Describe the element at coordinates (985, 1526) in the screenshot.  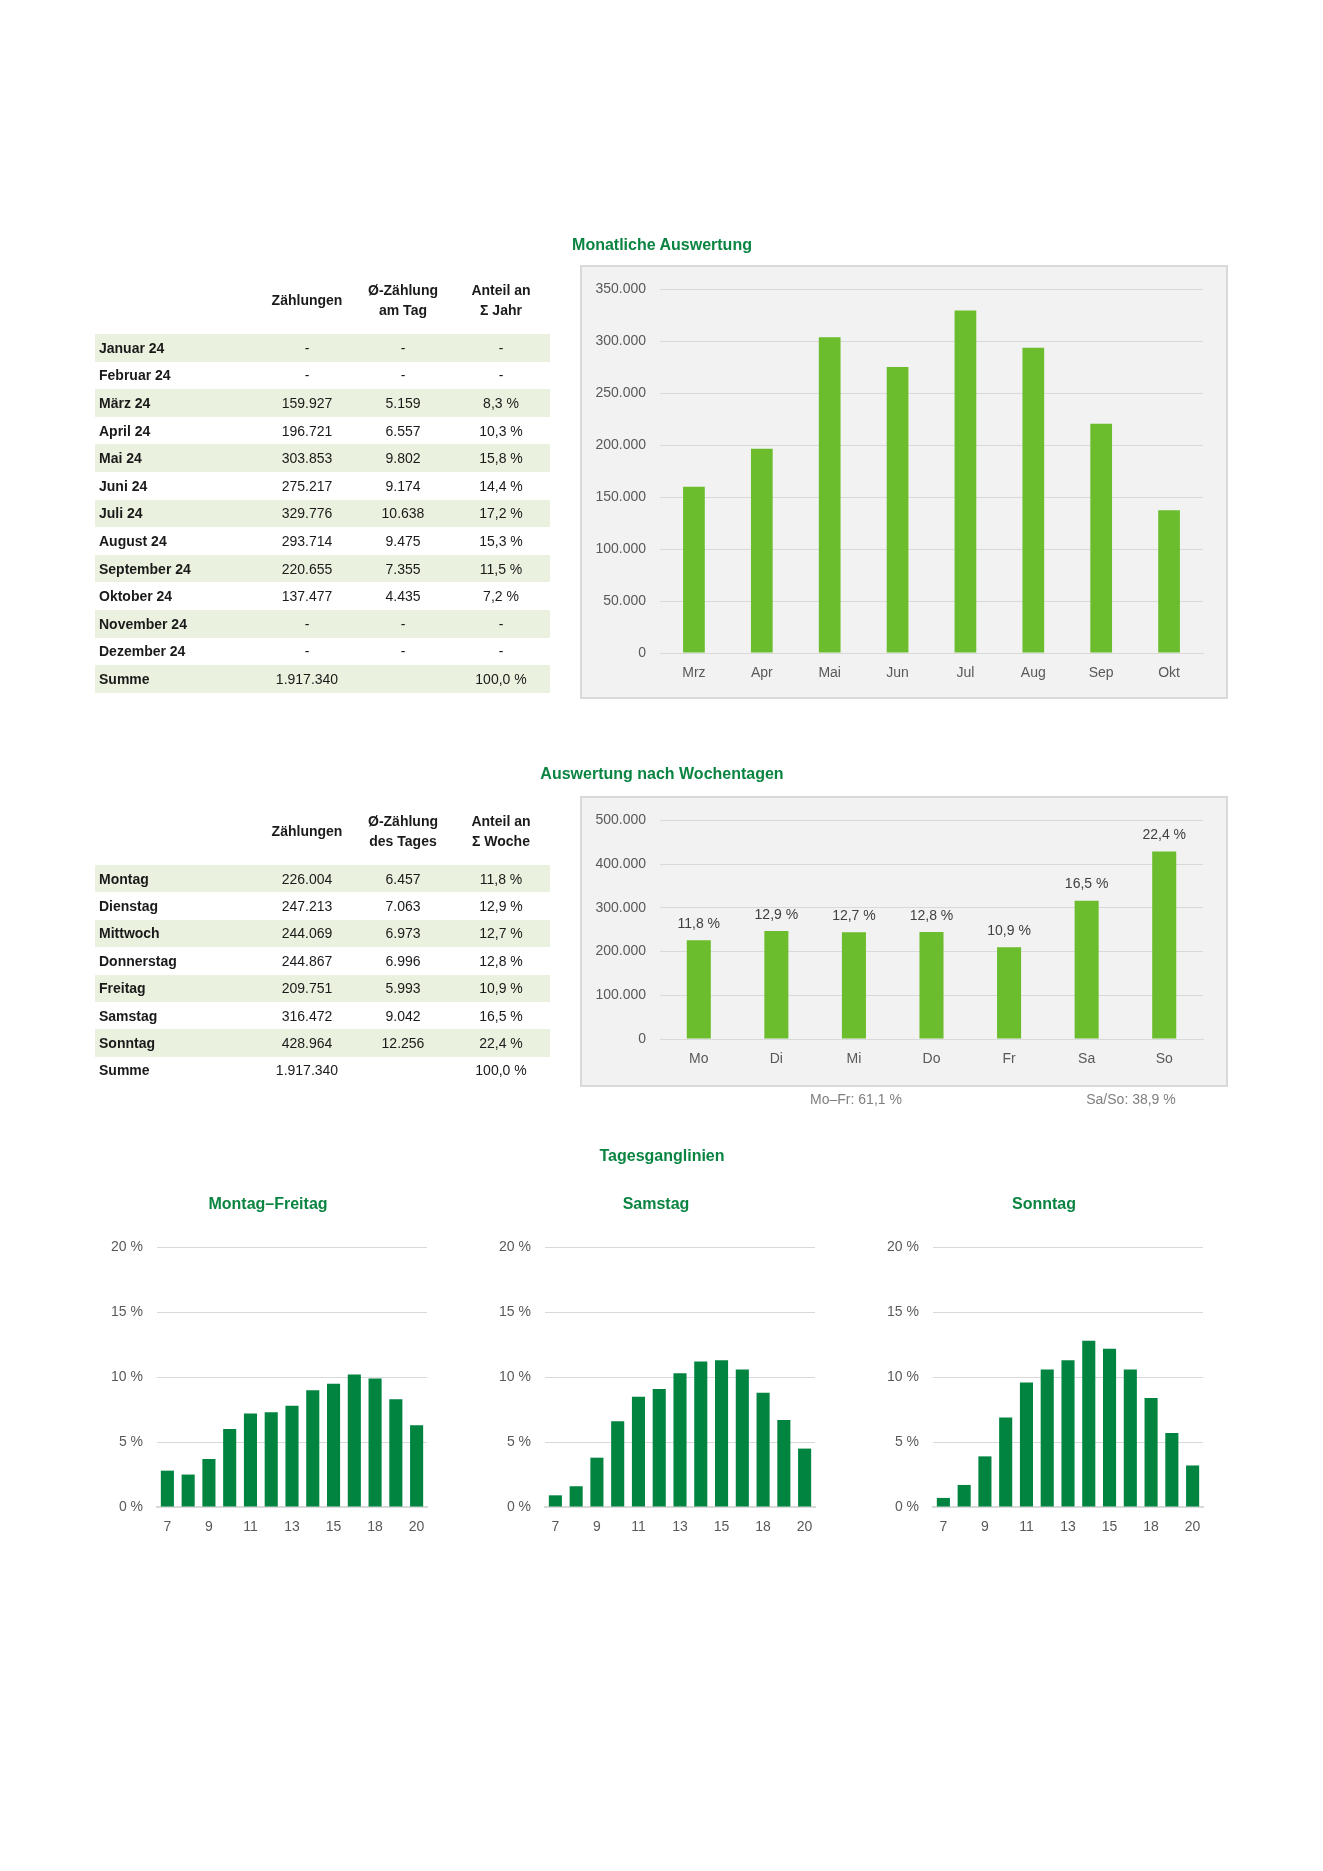
I see `x-tick-label: 9` at that location.